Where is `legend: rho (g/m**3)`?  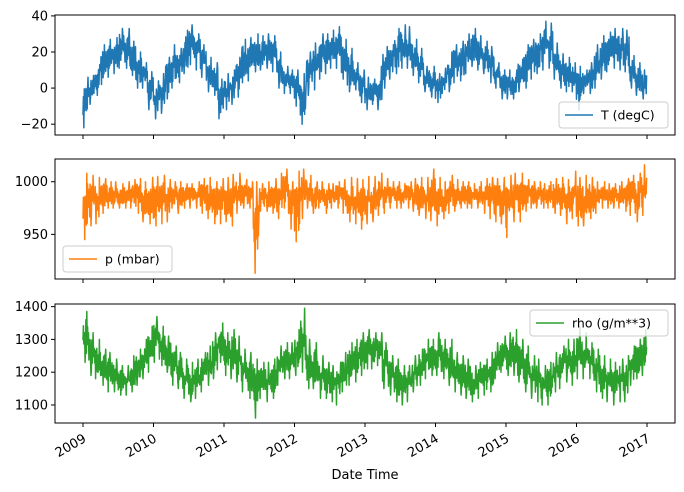 legend: rho (g/m**3) is located at coordinates (599, 323).